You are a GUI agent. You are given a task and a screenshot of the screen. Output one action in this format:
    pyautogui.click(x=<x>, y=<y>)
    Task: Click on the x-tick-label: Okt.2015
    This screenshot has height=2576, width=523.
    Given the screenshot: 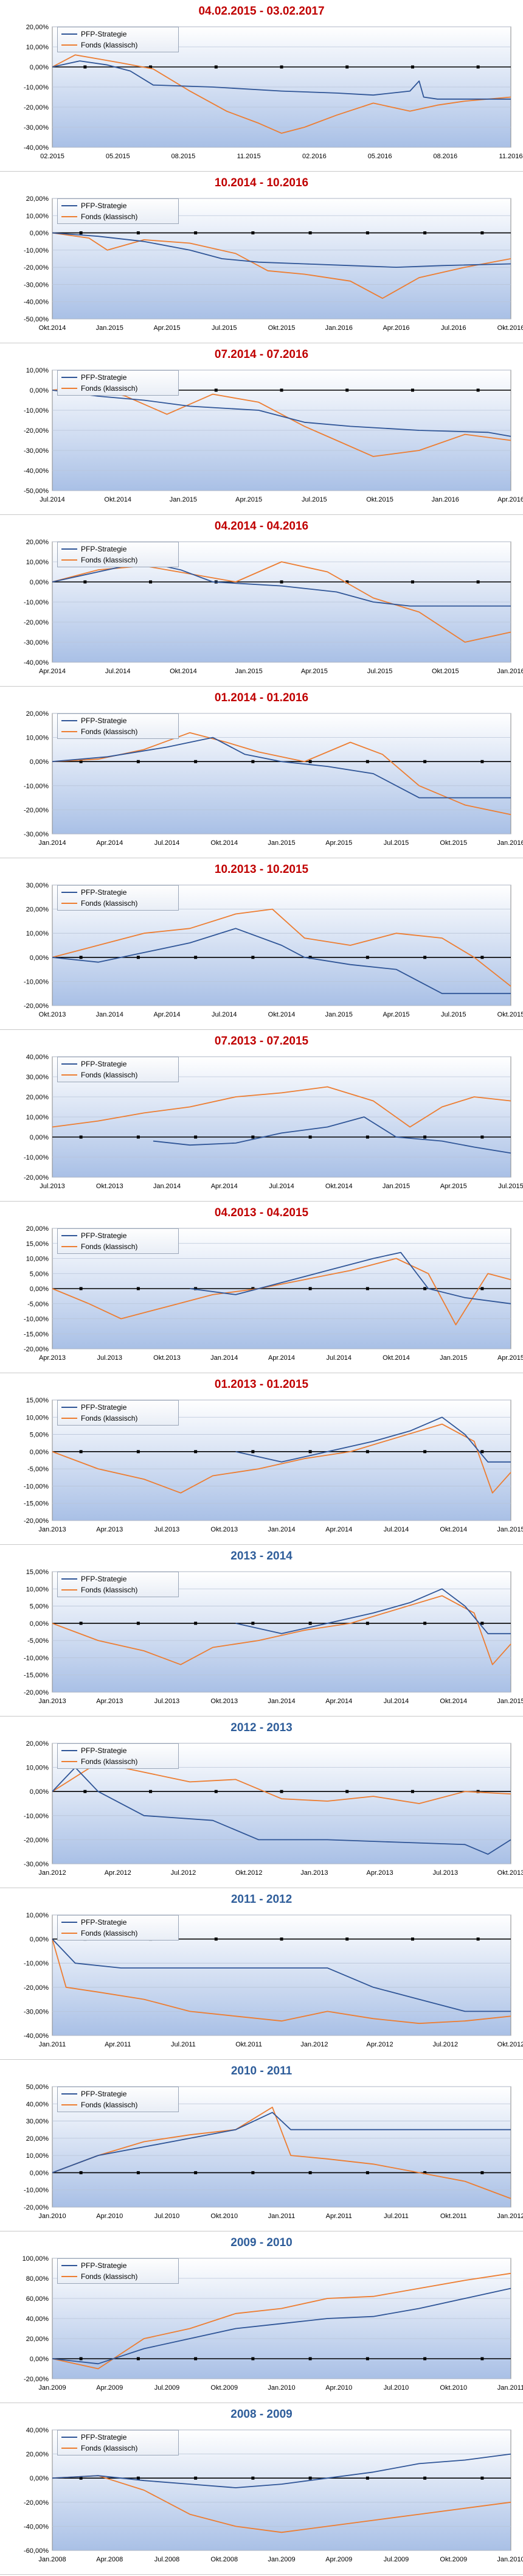 What is the action you would take?
    pyautogui.click(x=510, y=1014)
    